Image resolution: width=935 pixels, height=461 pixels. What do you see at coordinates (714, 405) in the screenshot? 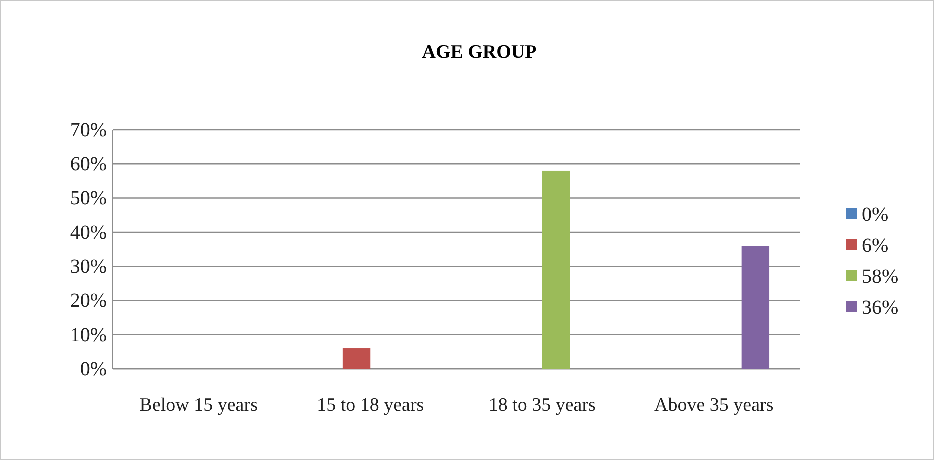
I see `x-tick-label: Above 35 years` at bounding box center [714, 405].